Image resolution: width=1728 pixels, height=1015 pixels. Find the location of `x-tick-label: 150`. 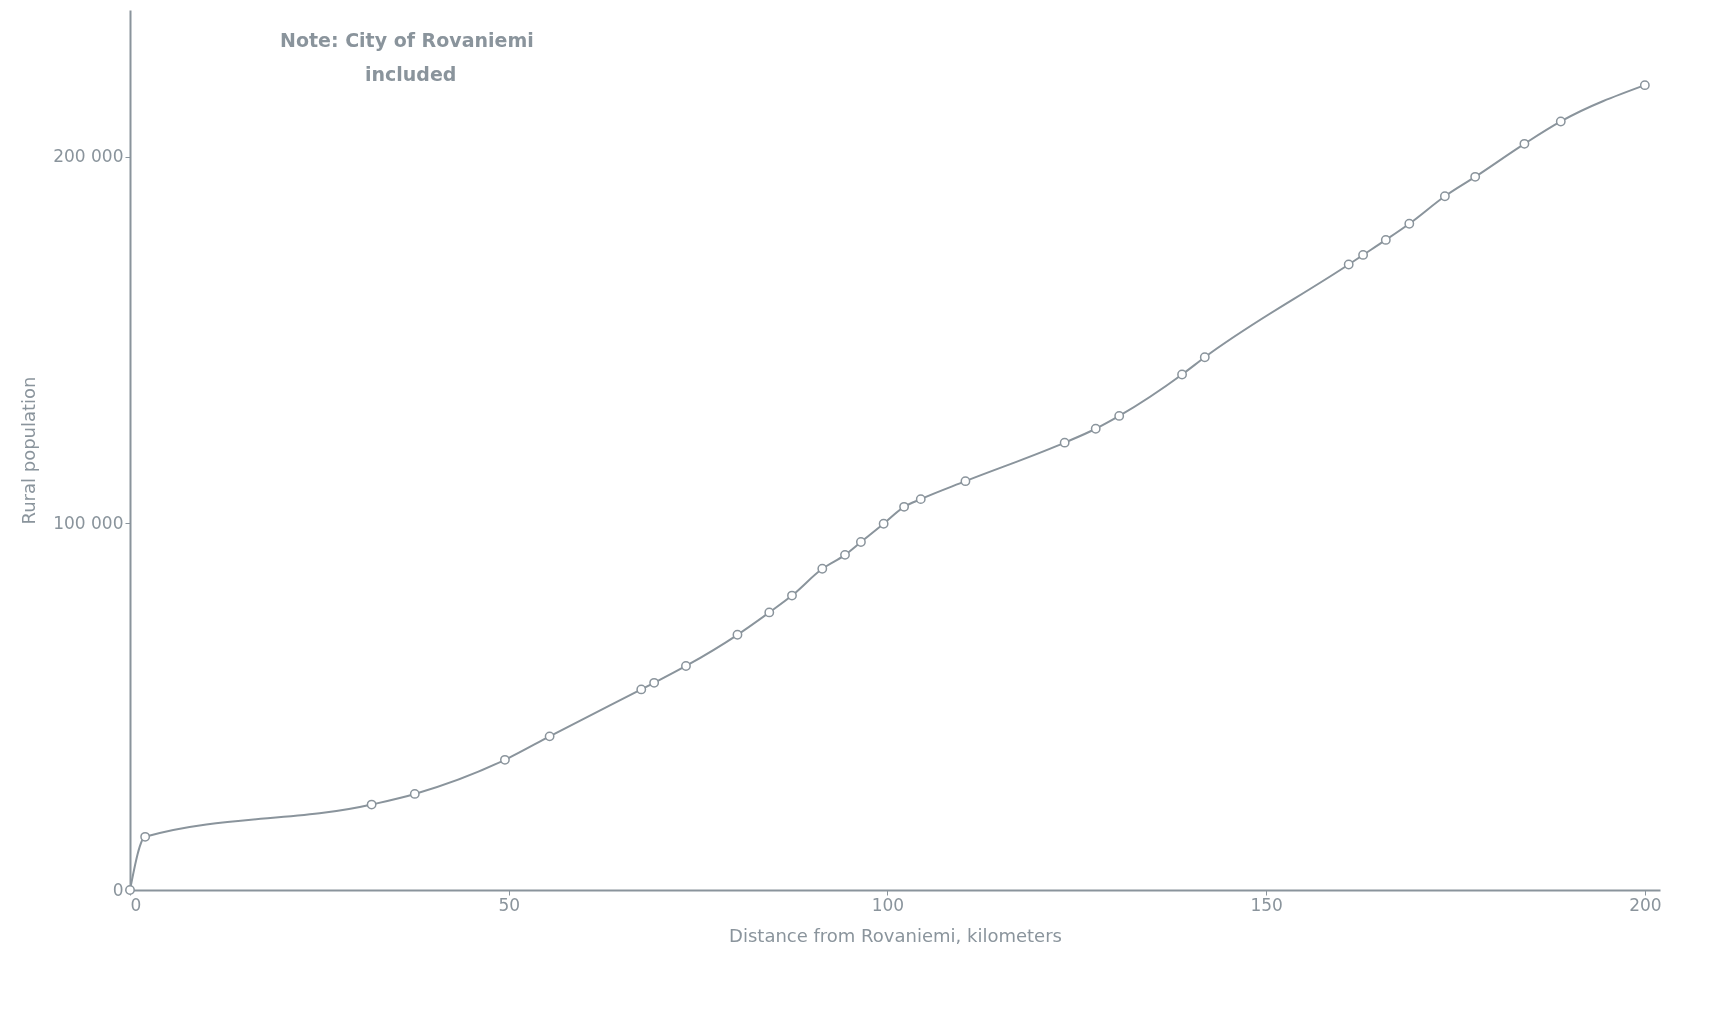

x-tick-label: 150 is located at coordinates (1266, 904).